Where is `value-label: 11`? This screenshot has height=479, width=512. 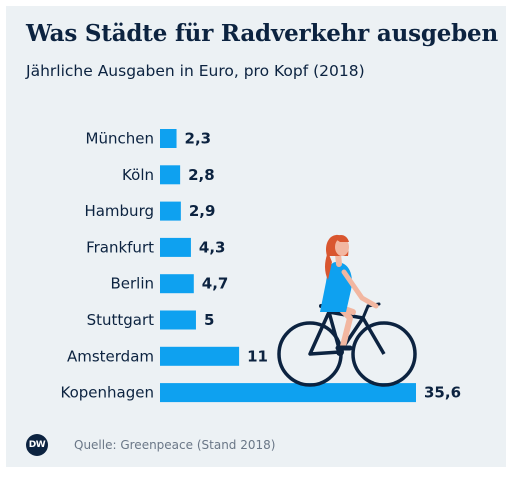 value-label: 11 is located at coordinates (257, 356).